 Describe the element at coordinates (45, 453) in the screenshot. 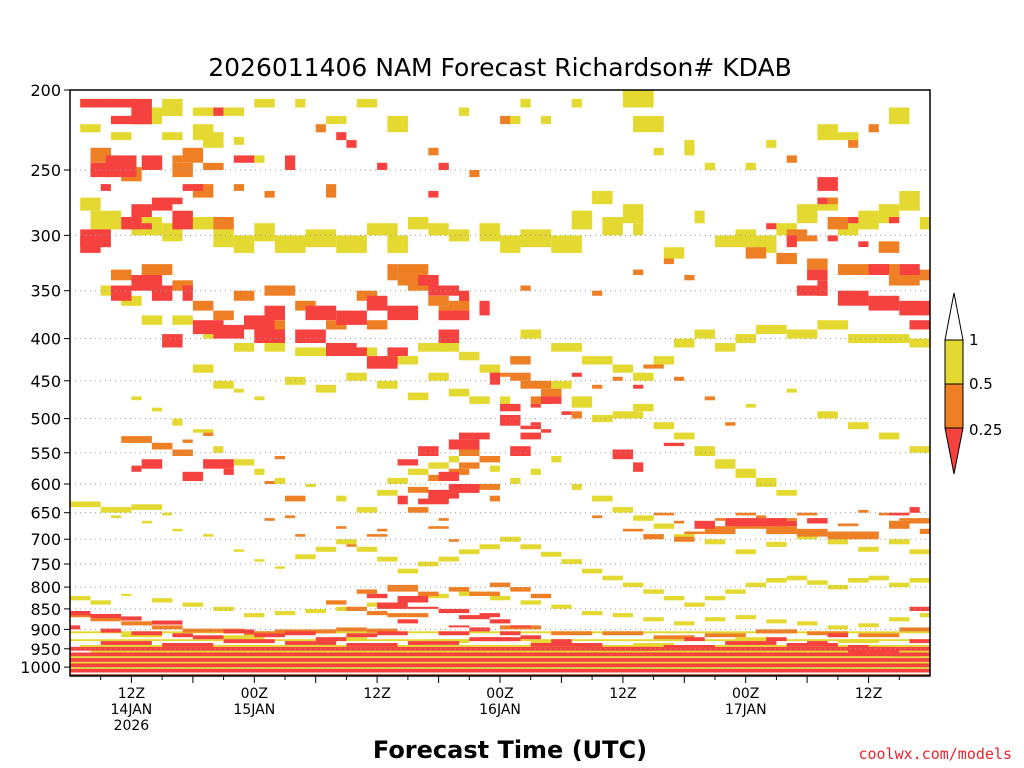

I see `y-tick-label: 550` at that location.